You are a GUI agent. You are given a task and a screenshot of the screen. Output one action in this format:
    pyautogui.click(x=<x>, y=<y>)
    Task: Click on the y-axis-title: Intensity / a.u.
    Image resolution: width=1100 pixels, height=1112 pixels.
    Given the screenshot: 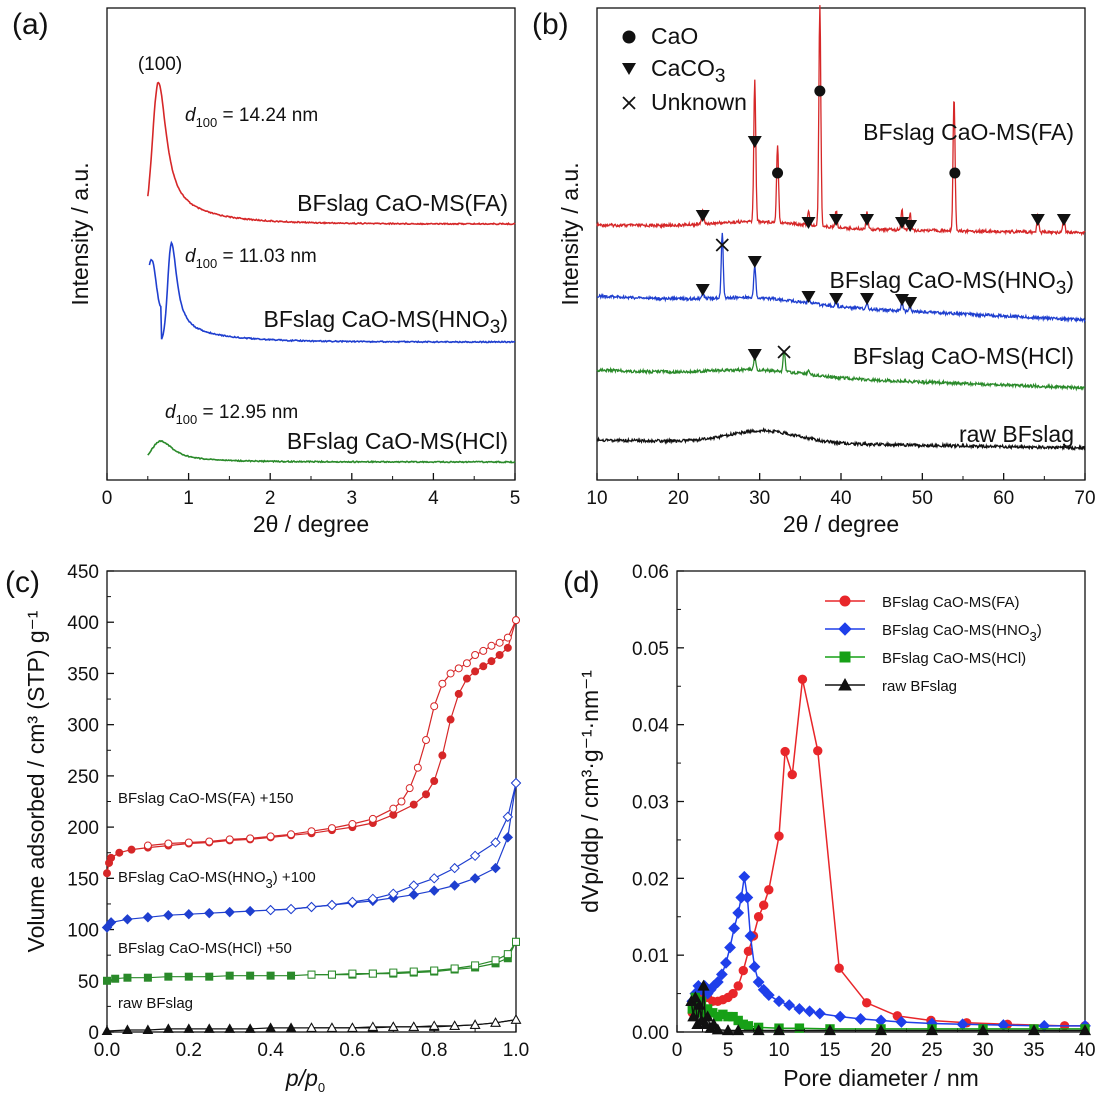 What is the action you would take?
    pyautogui.click(x=570, y=233)
    